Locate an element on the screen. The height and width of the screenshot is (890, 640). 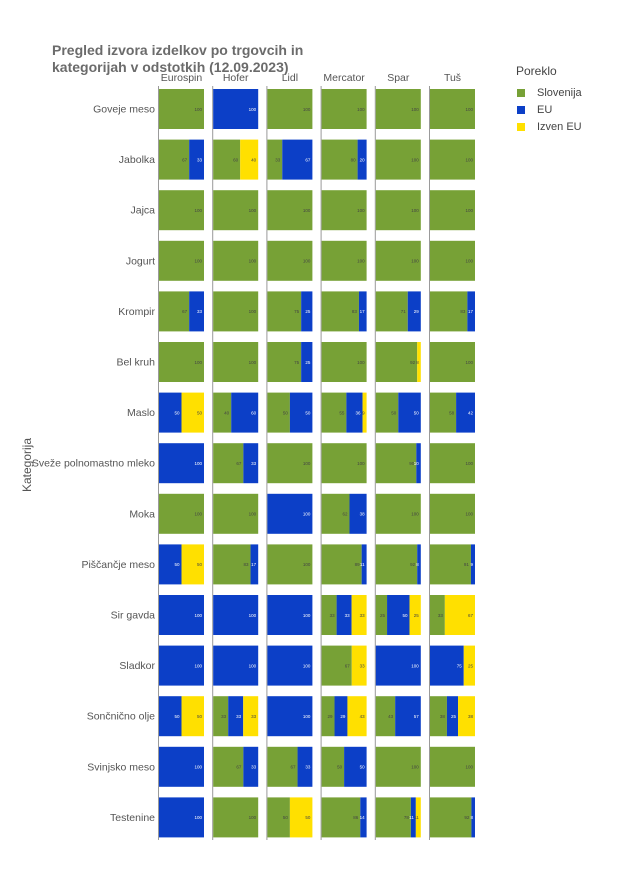
bar-spar-svinjsko-meso-slovenija is located at coordinates (398, 766).